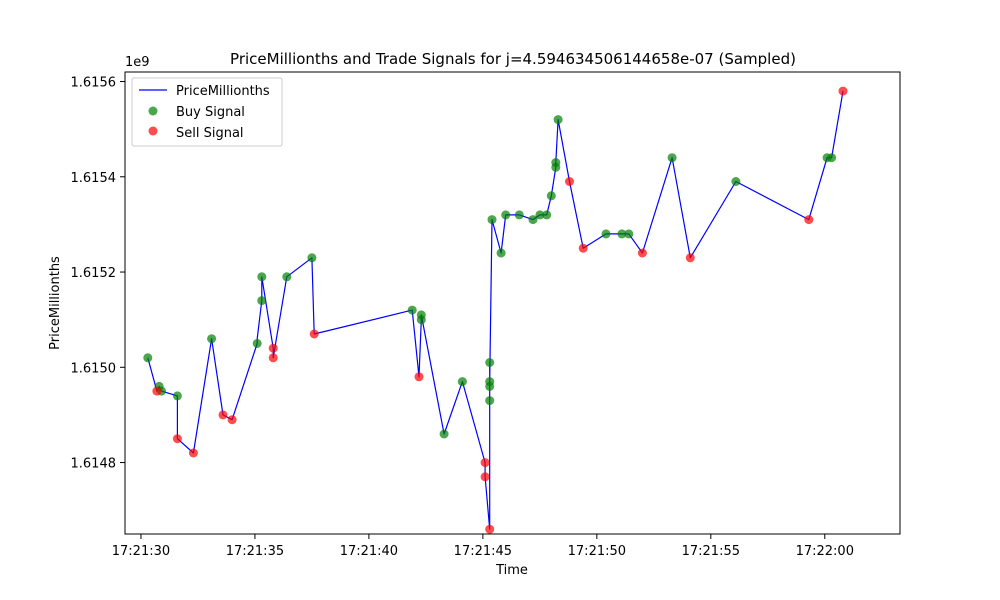 This screenshot has height=600, width=1000. Describe the element at coordinates (94, 178) in the screenshot. I see `y-tick-label: 1.6154` at that location.